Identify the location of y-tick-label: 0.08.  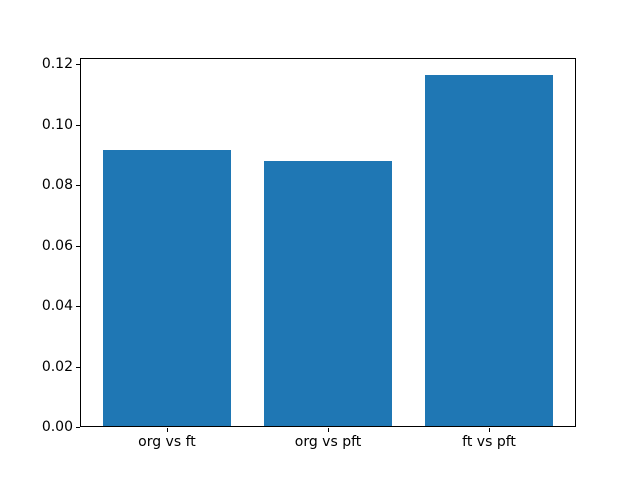
(57, 185).